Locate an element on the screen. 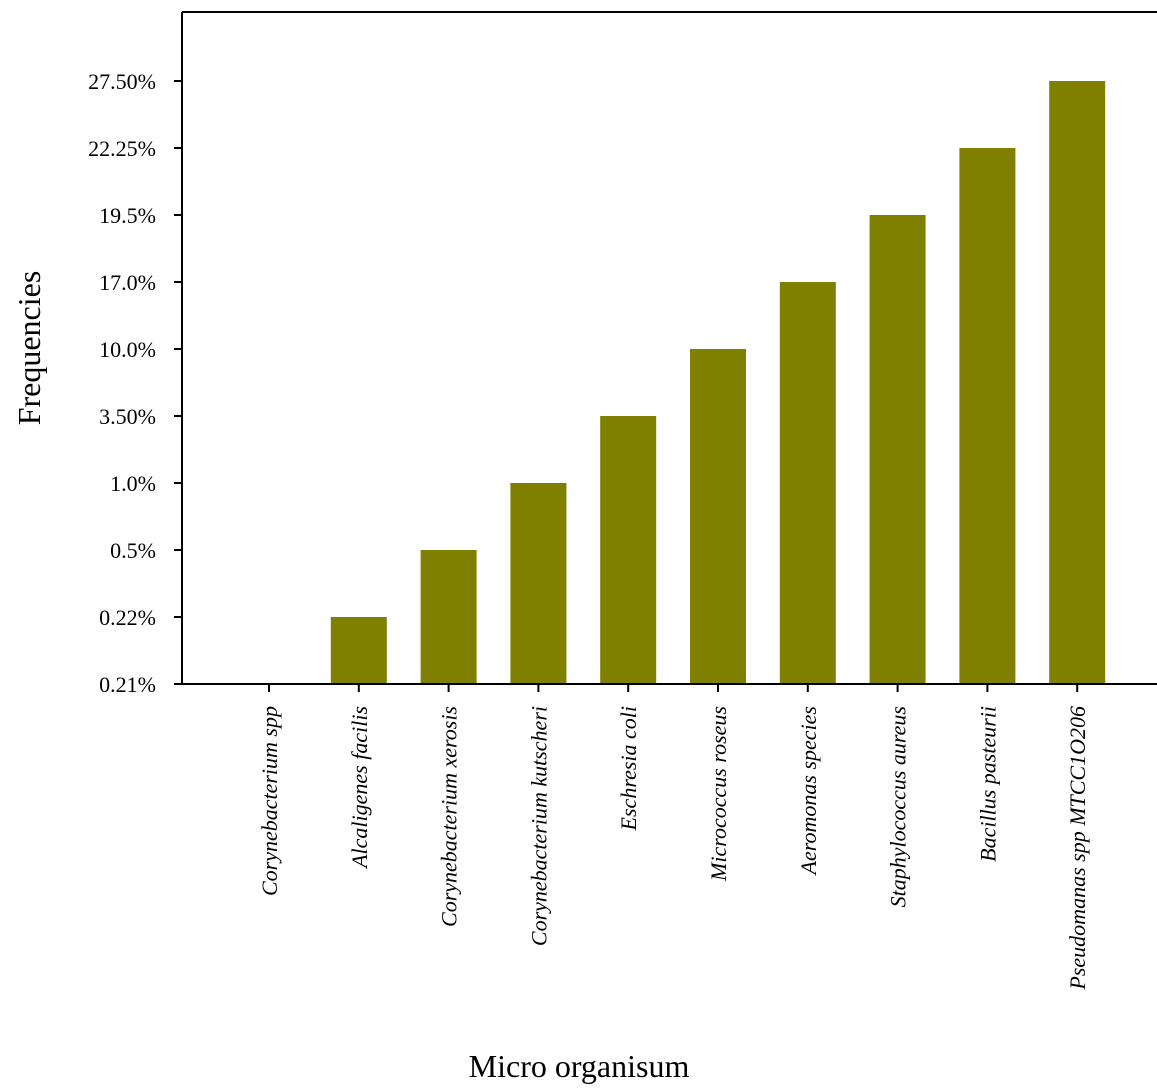  x-category-label: Alcaligenes facilis is located at coordinates (359, 788).